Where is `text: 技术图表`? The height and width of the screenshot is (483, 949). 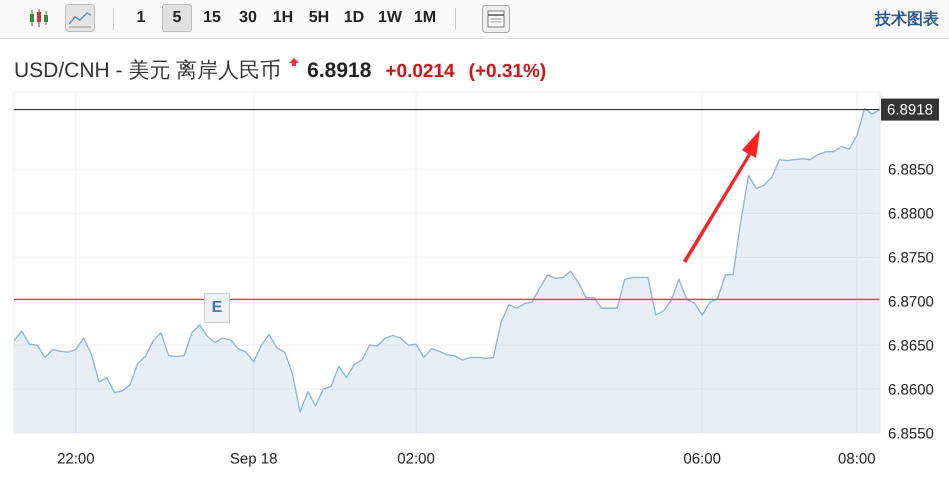
text: 技术图表 is located at coordinates (907, 20).